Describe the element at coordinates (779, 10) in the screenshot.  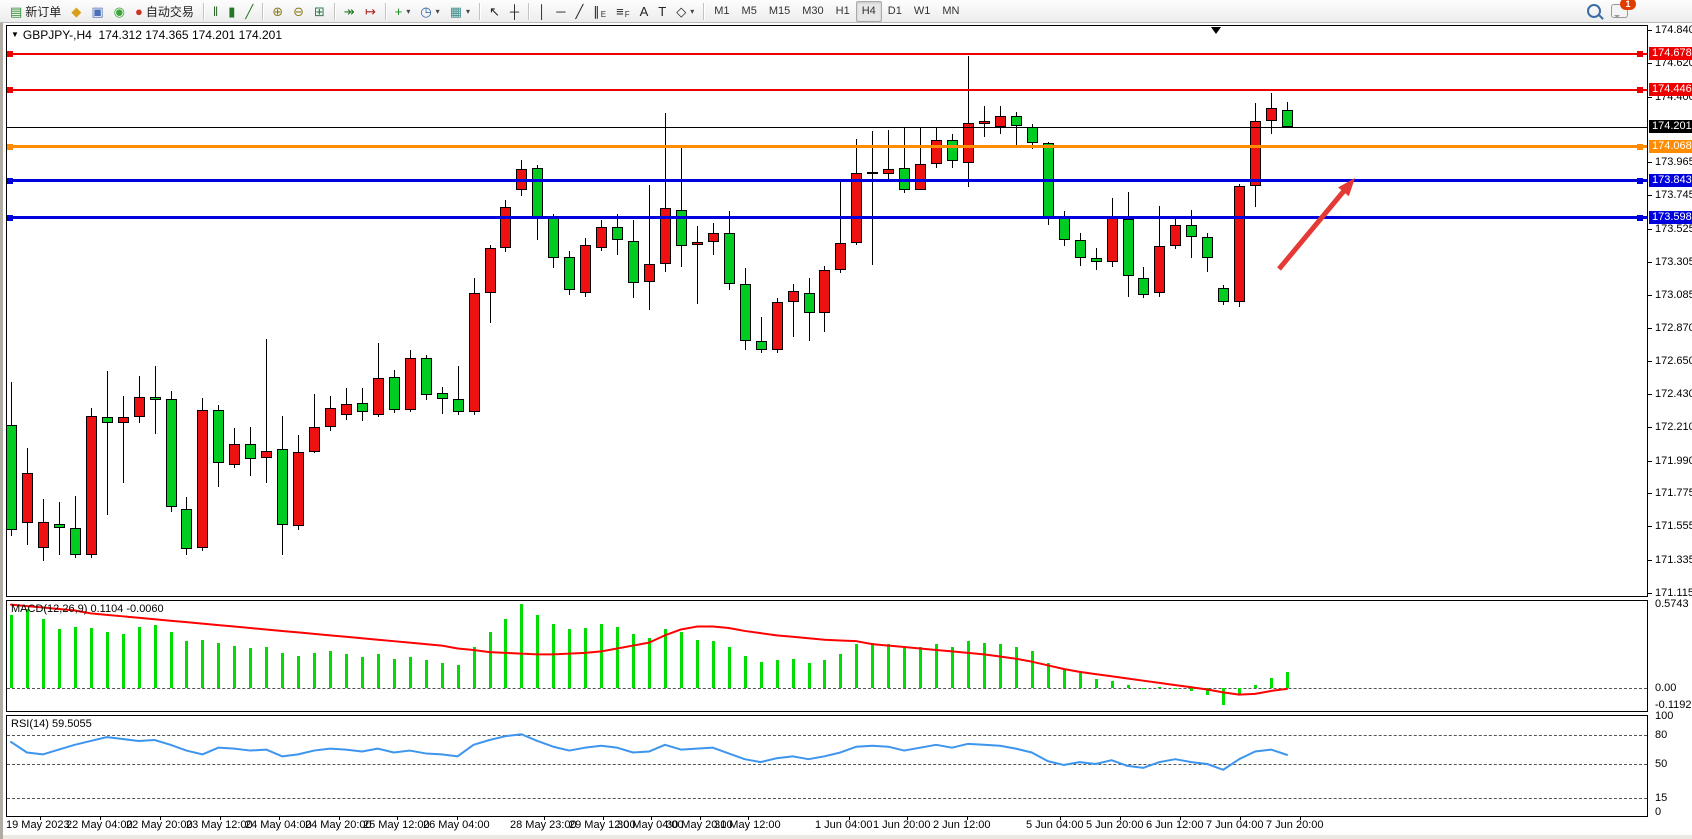
I see `timeframe-m15: M15` at that location.